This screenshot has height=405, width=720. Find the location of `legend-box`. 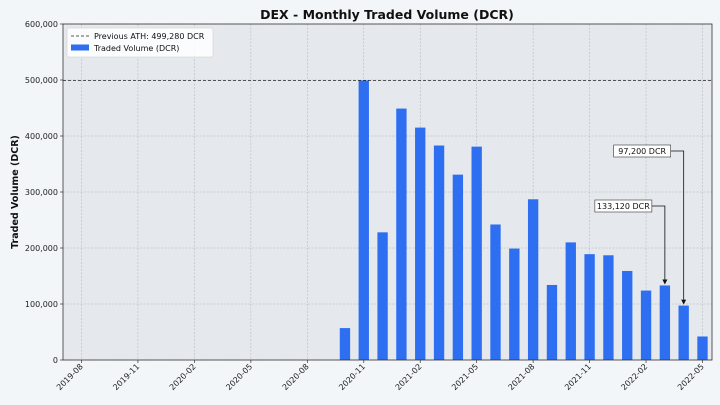

legend-box is located at coordinates (140, 42).